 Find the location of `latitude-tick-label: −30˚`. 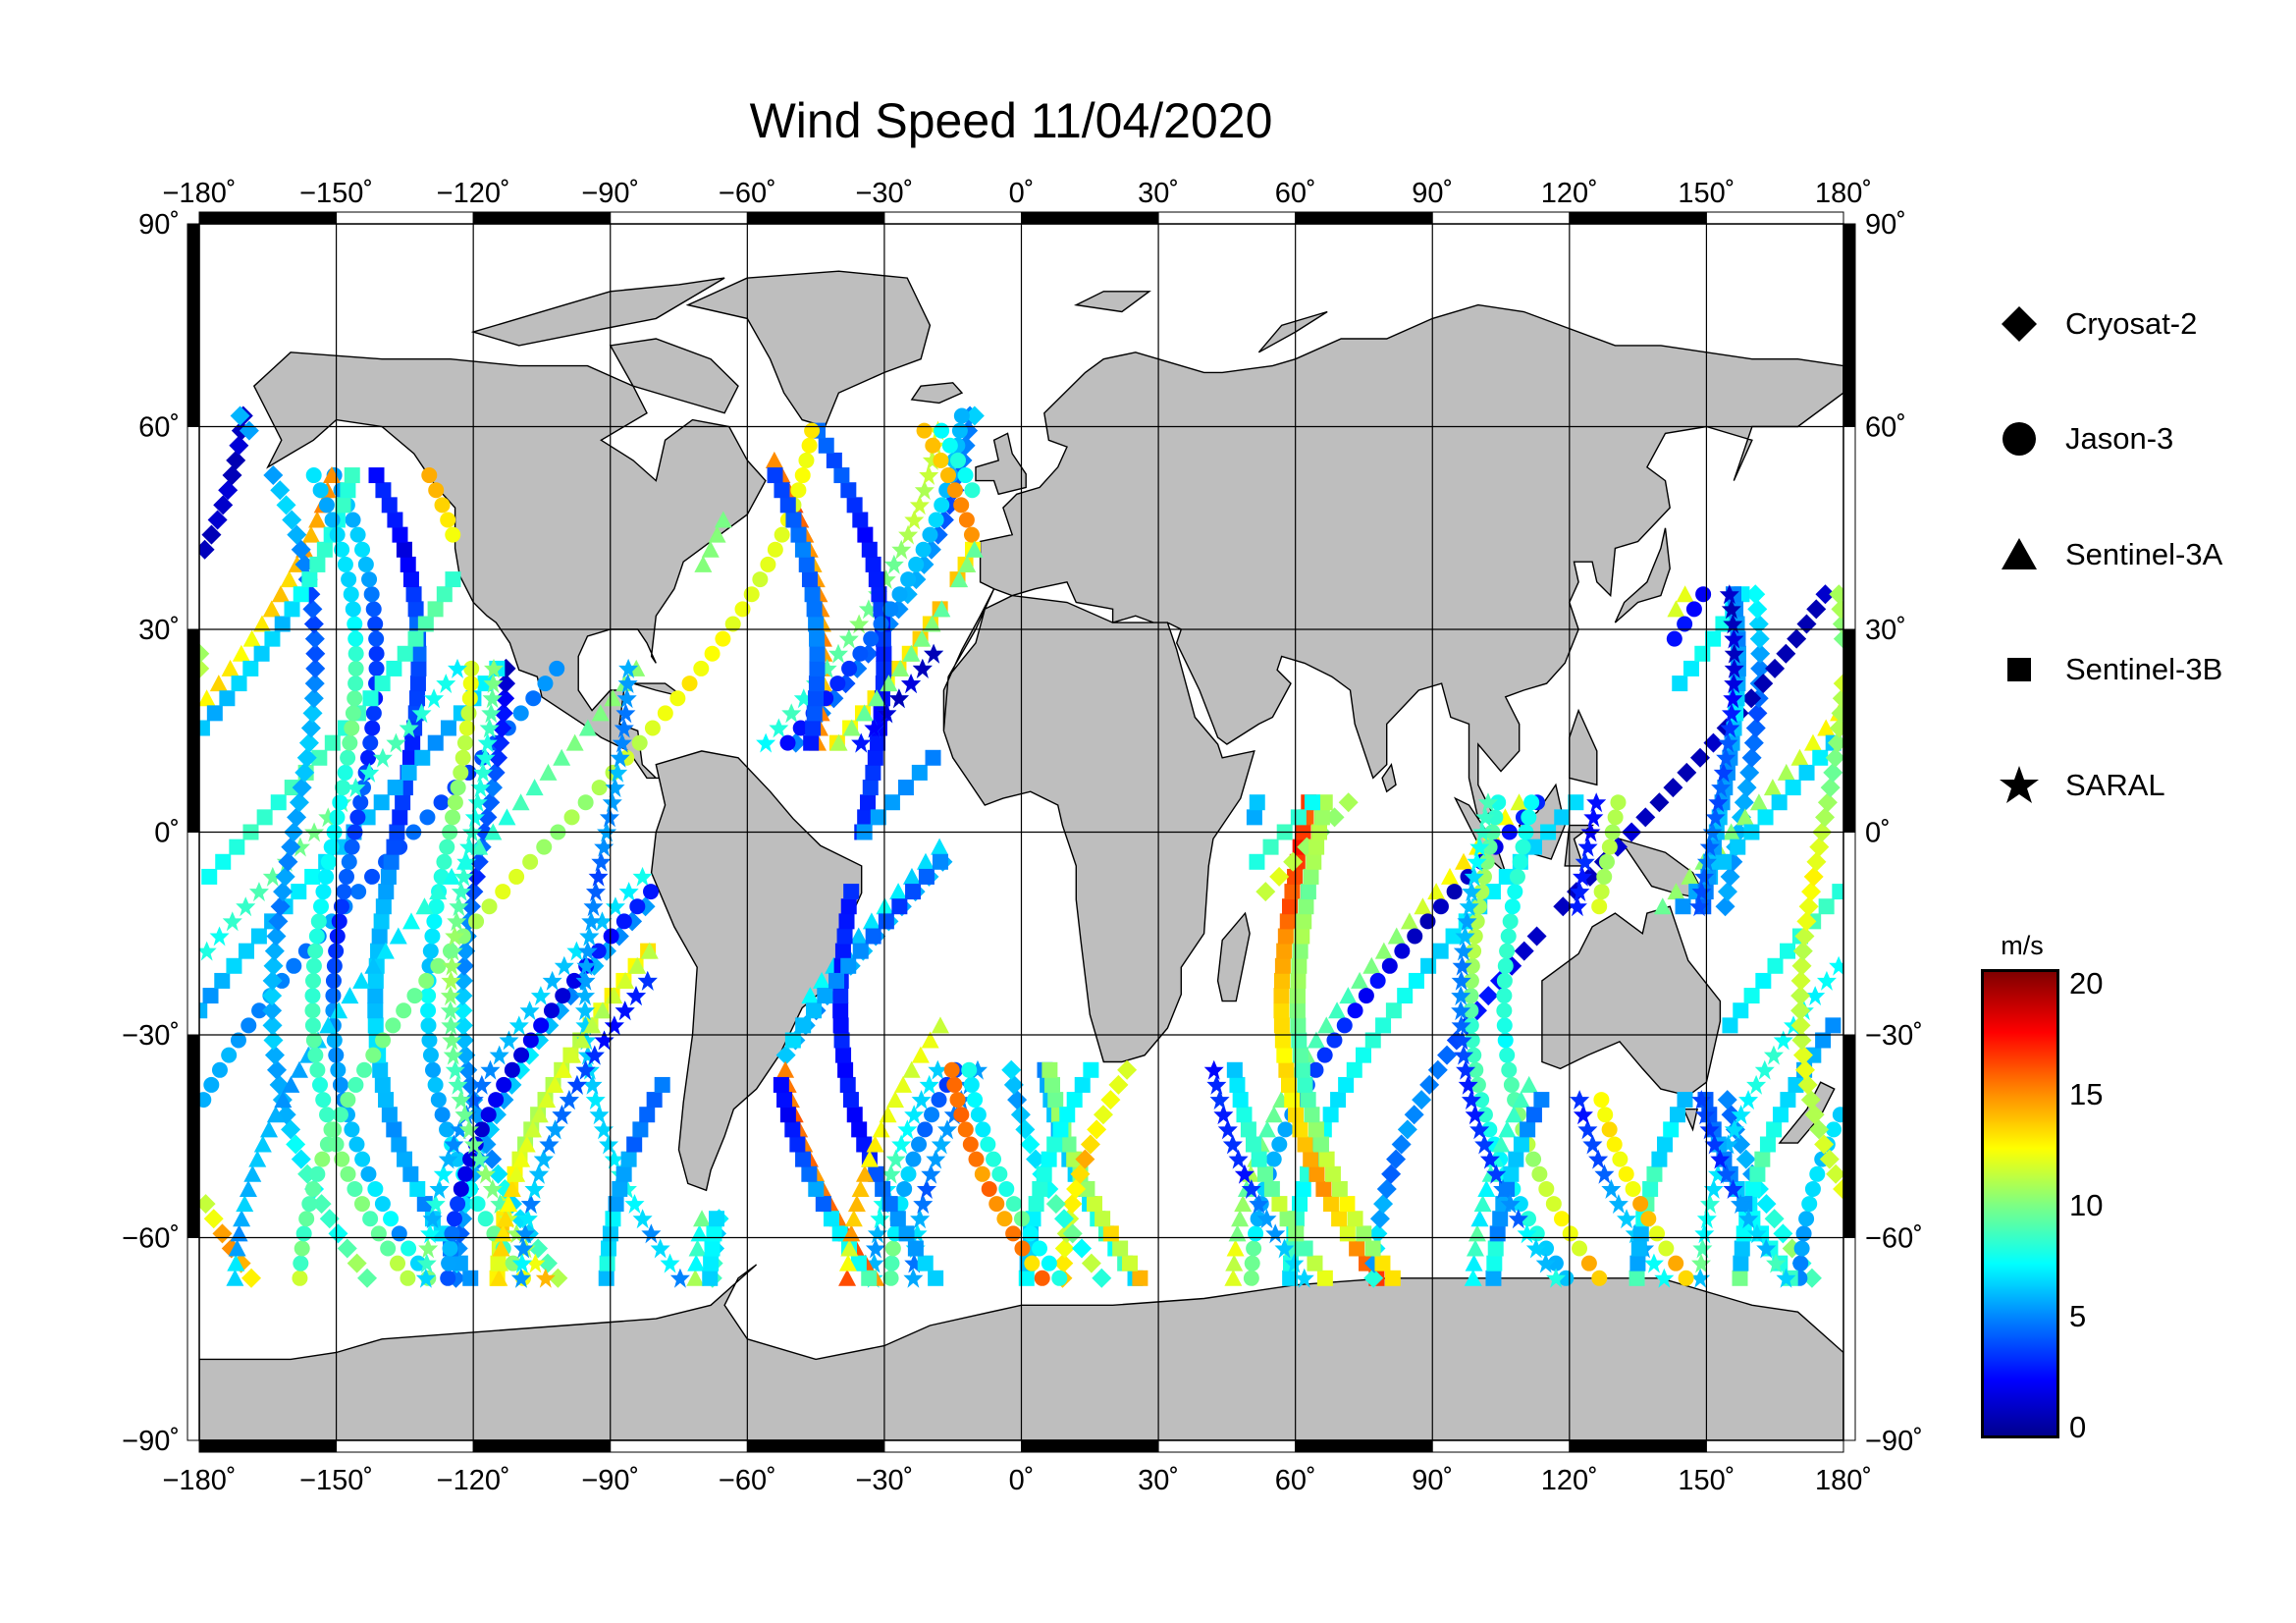

latitude-tick-label: −30˚ is located at coordinates (151, 1036).